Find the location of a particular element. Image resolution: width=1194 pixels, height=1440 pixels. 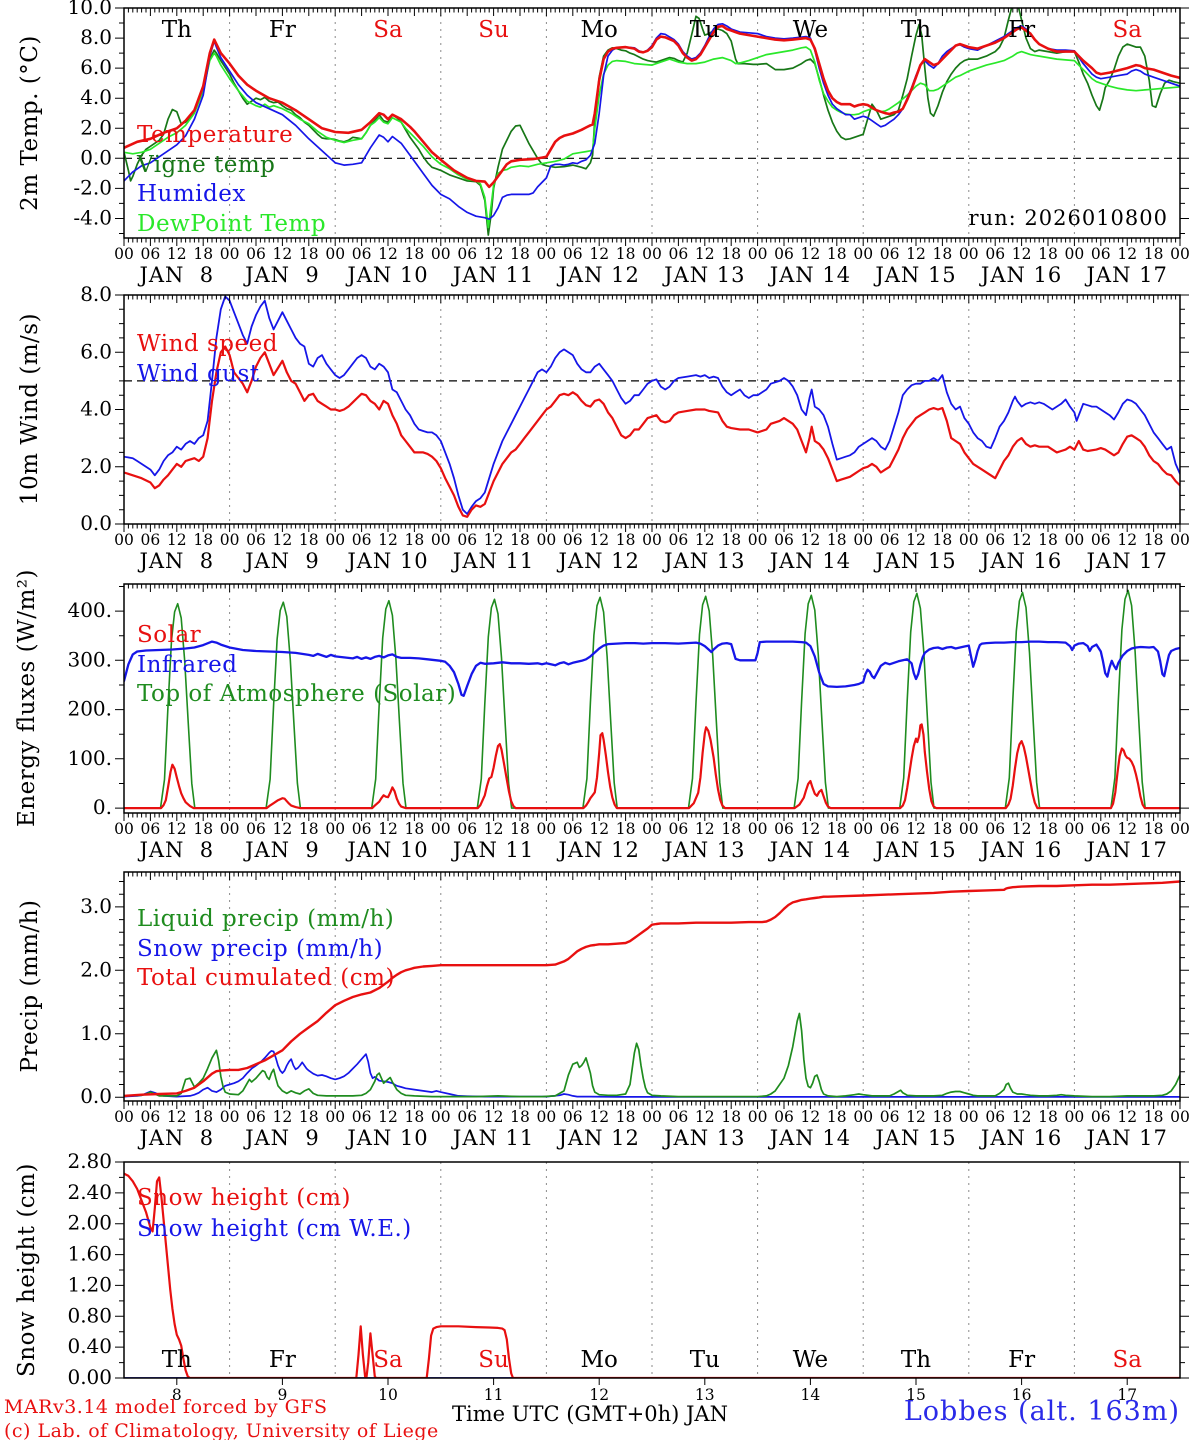

panel-frame is located at coordinates (652, 409).